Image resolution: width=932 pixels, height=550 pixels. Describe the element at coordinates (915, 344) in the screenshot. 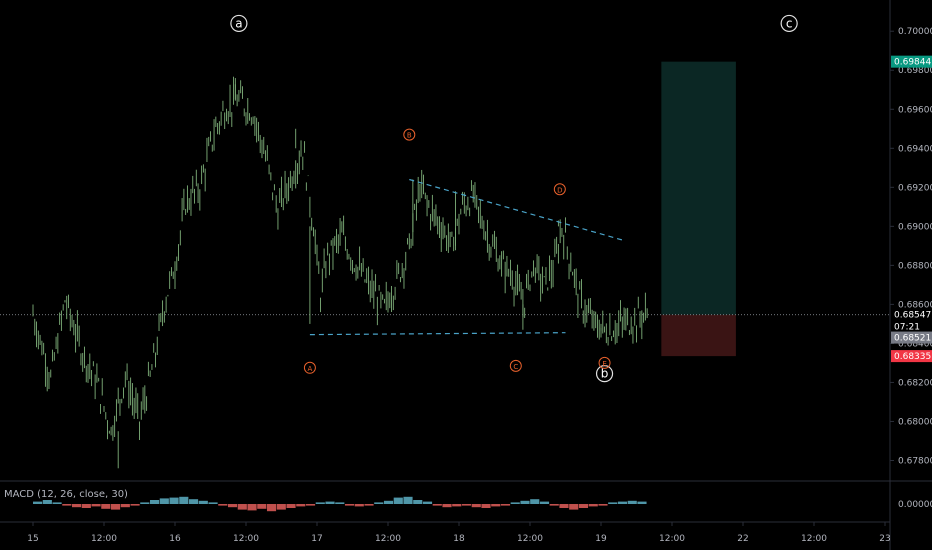

I see `y-tick-label: 0.68400` at that location.